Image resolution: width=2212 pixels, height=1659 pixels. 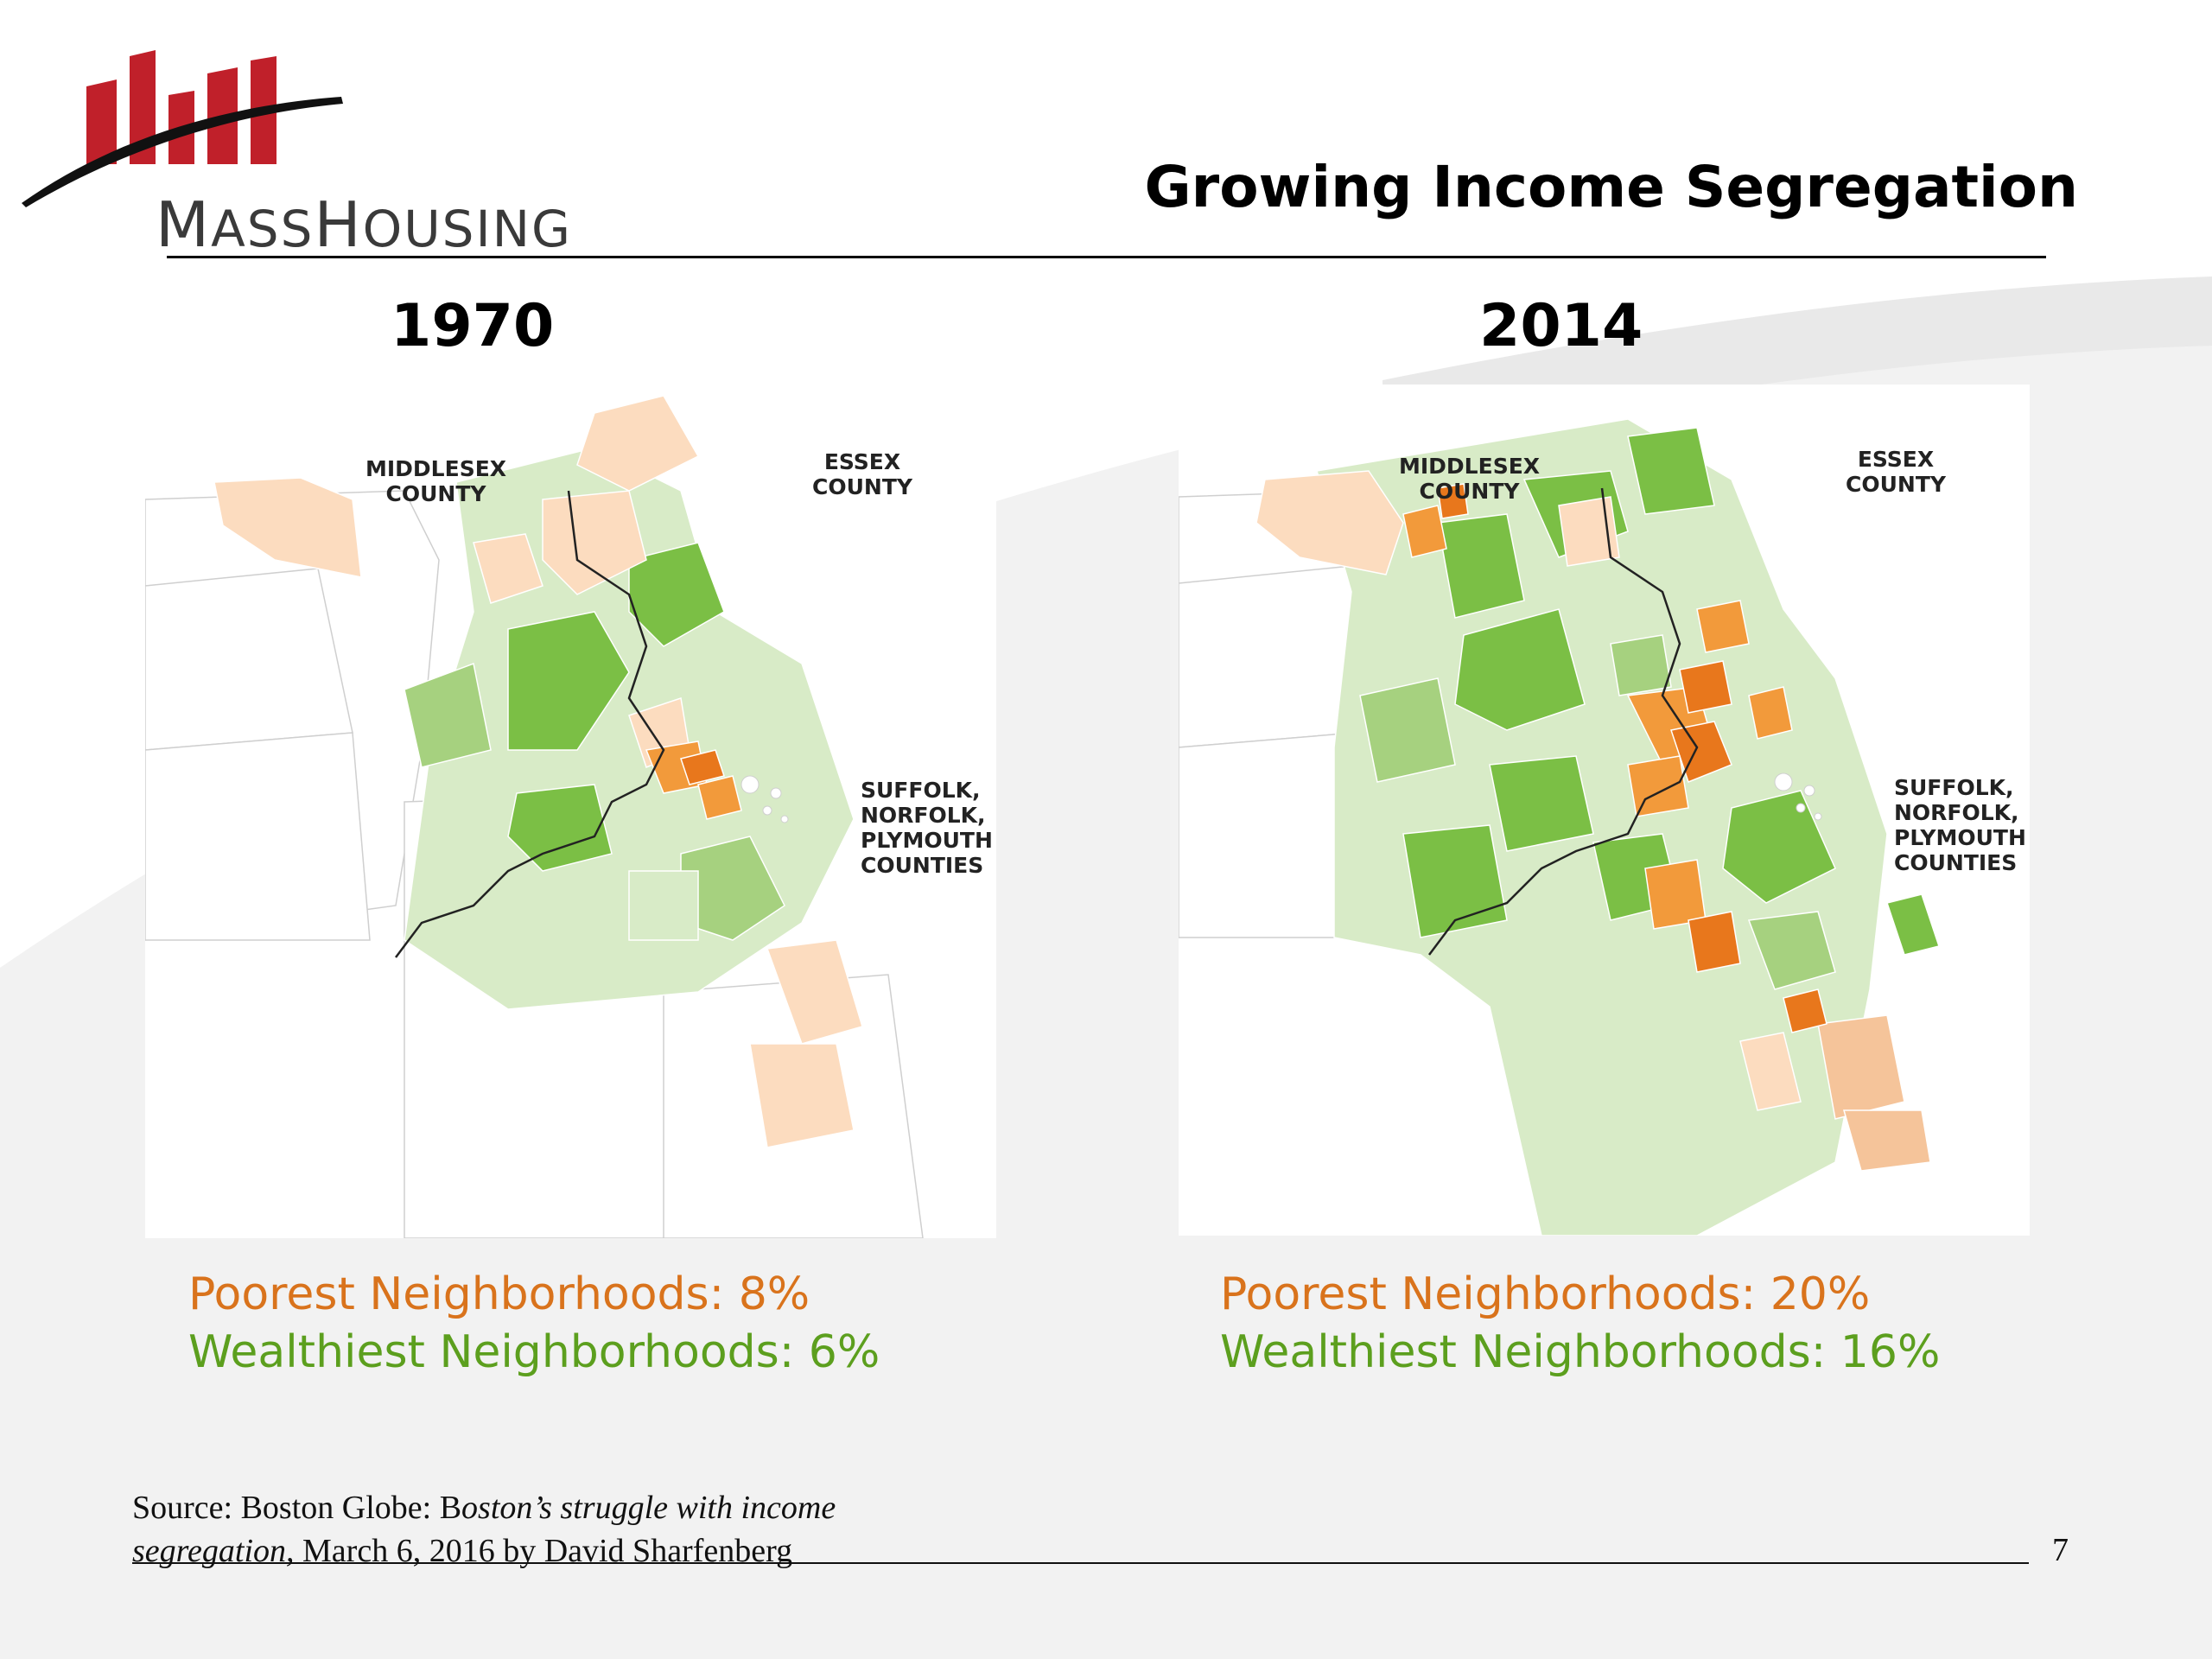 I want to click on footer-divider, so click(x=1080, y=1563).